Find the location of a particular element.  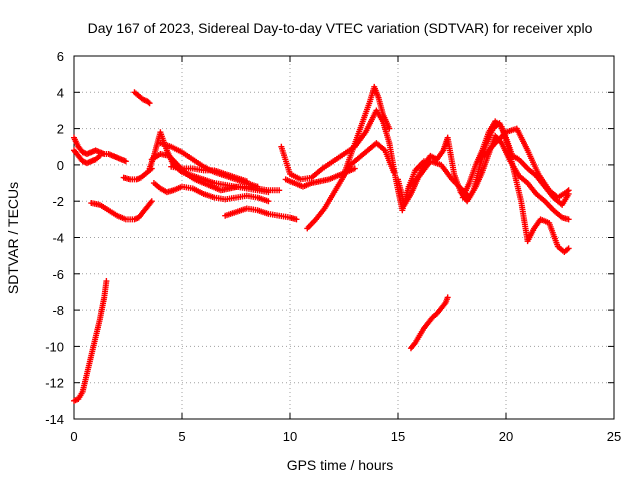

y-tick-label: -12 is located at coordinates (54, 383).